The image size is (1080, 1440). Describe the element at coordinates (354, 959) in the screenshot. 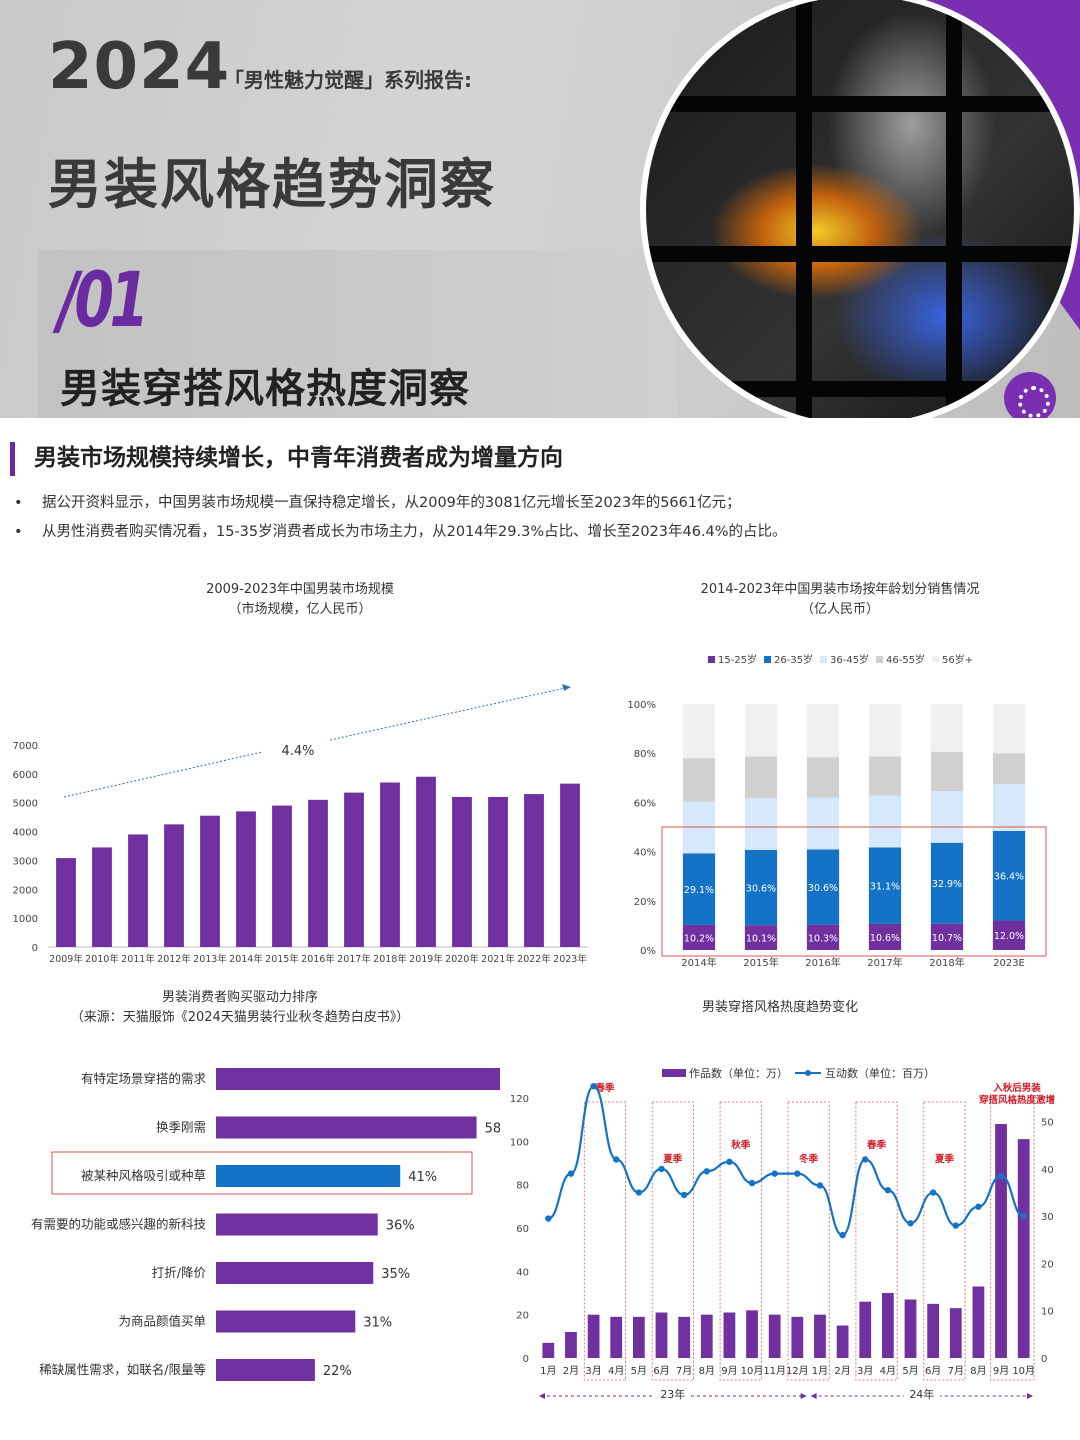

I see `x-tick-label: 2017年` at that location.